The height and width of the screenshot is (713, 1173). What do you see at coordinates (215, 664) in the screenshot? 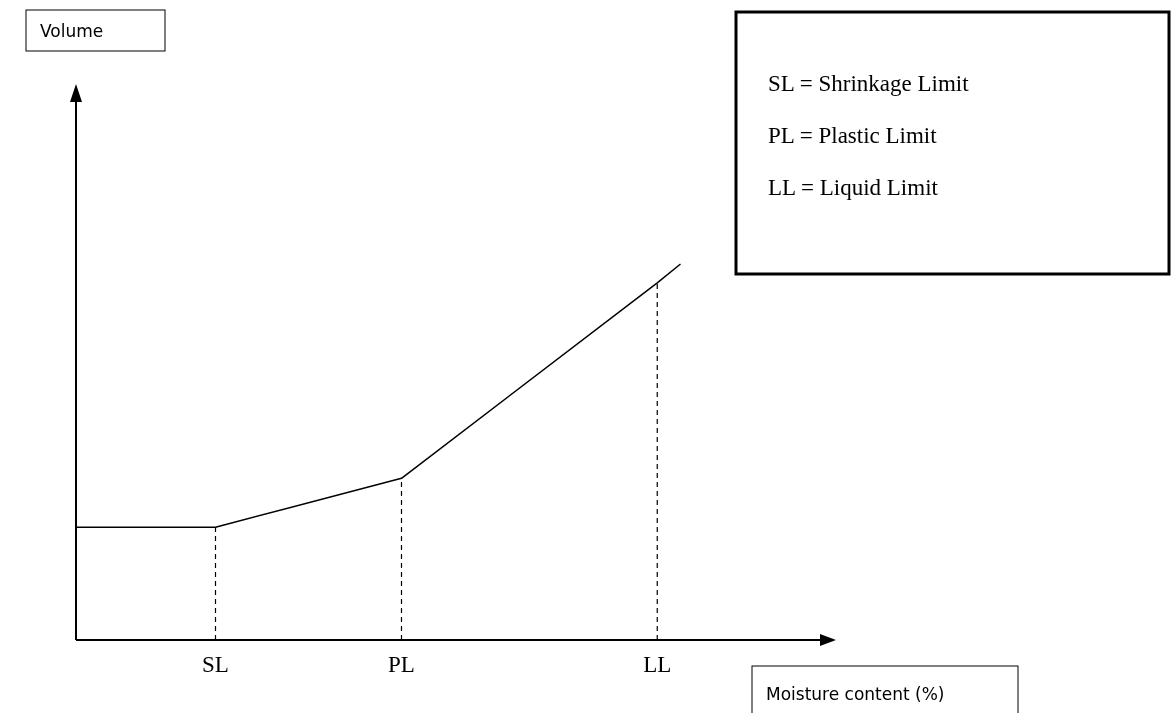
I see `x-tick-label: SL` at bounding box center [215, 664].